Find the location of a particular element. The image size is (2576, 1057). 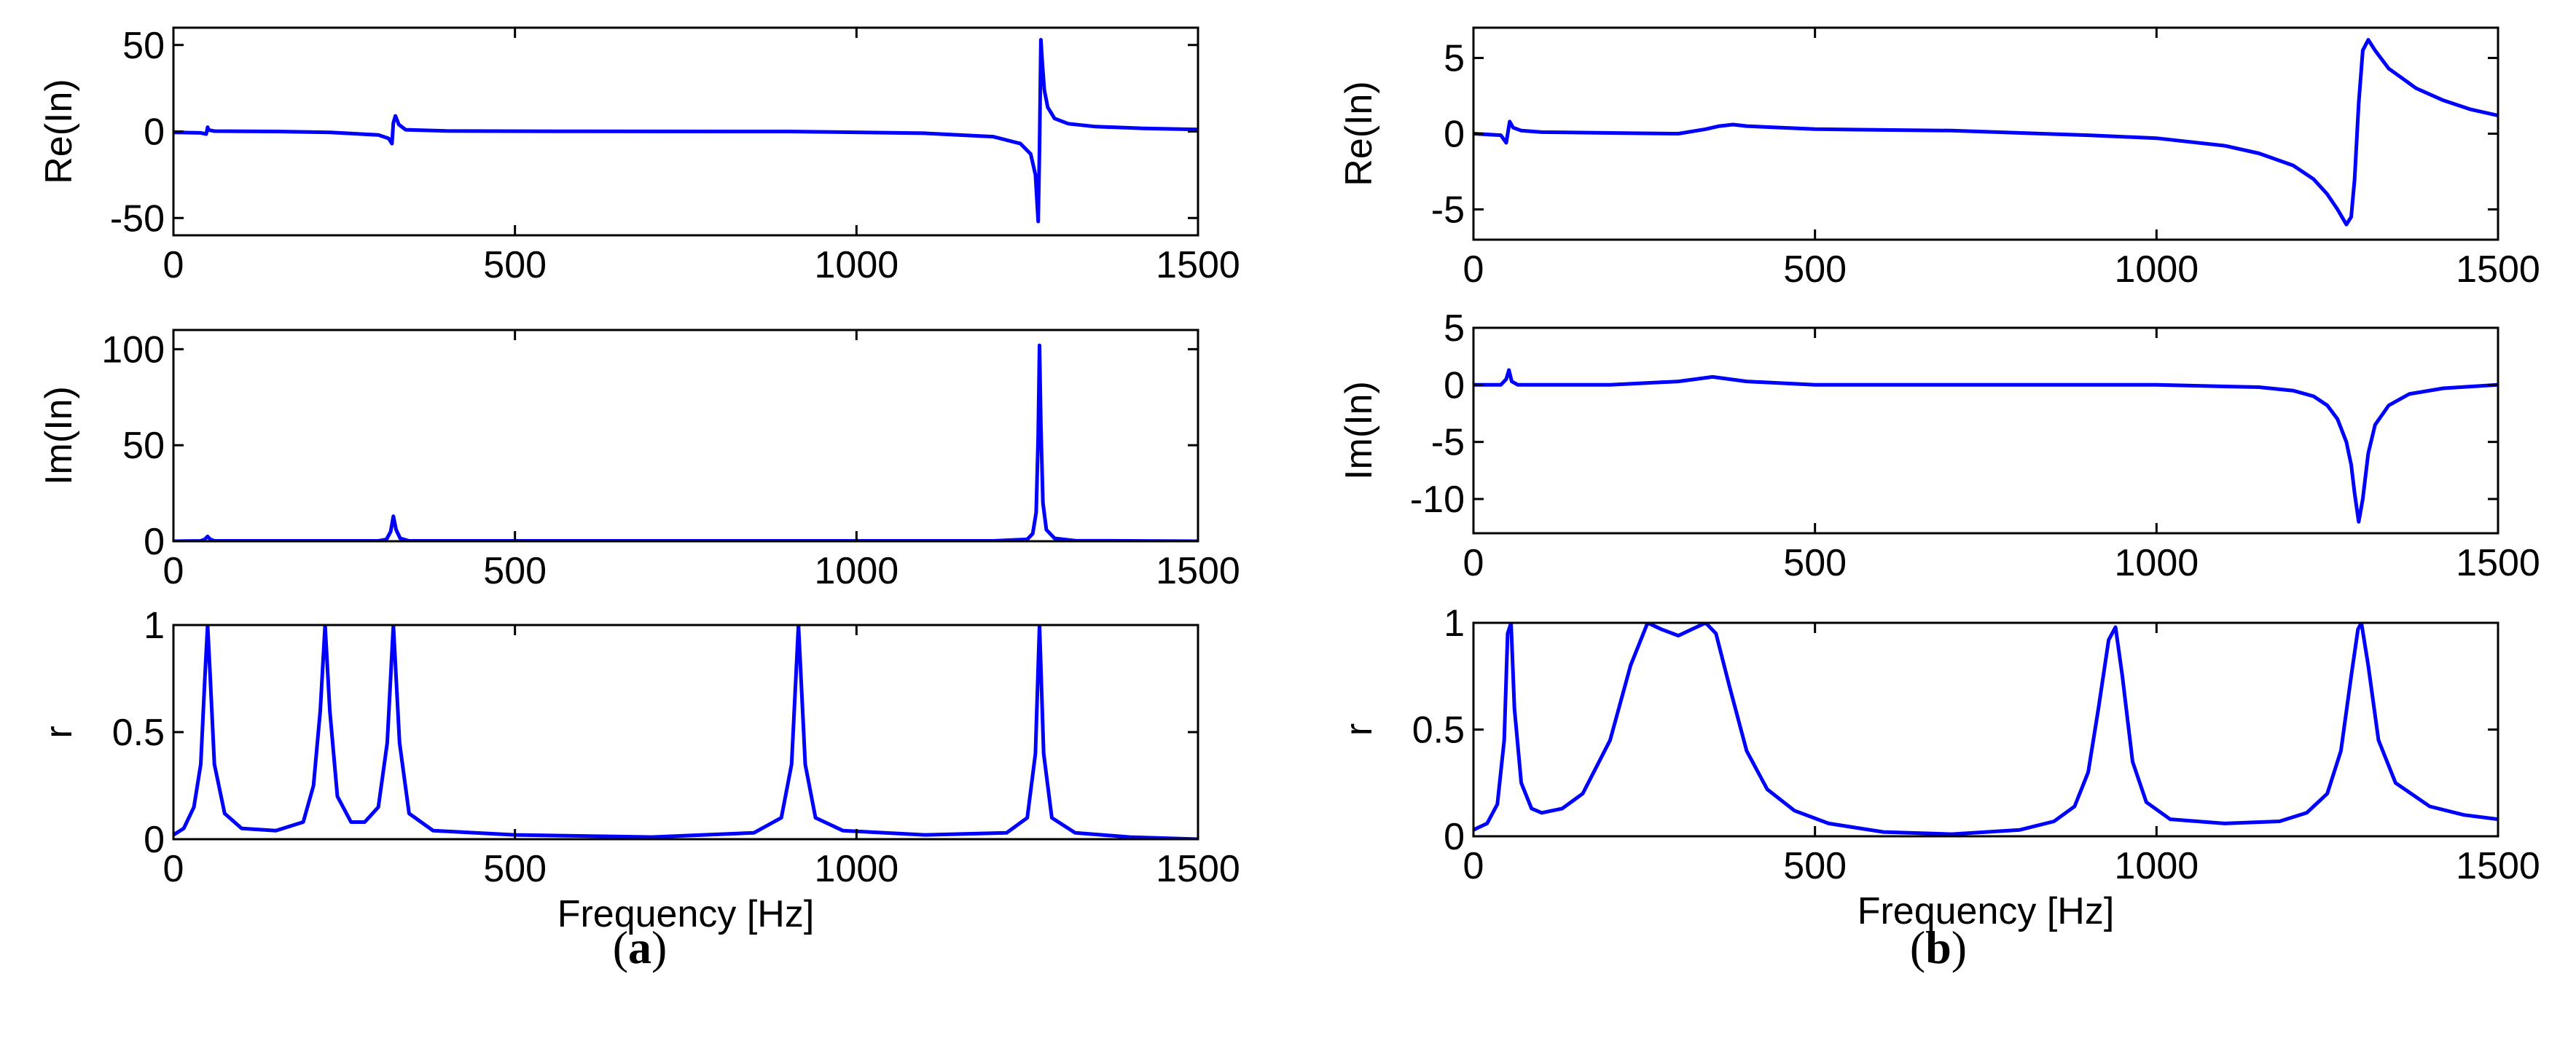

panel-a-re-xtick-label: 500 is located at coordinates (515, 265).